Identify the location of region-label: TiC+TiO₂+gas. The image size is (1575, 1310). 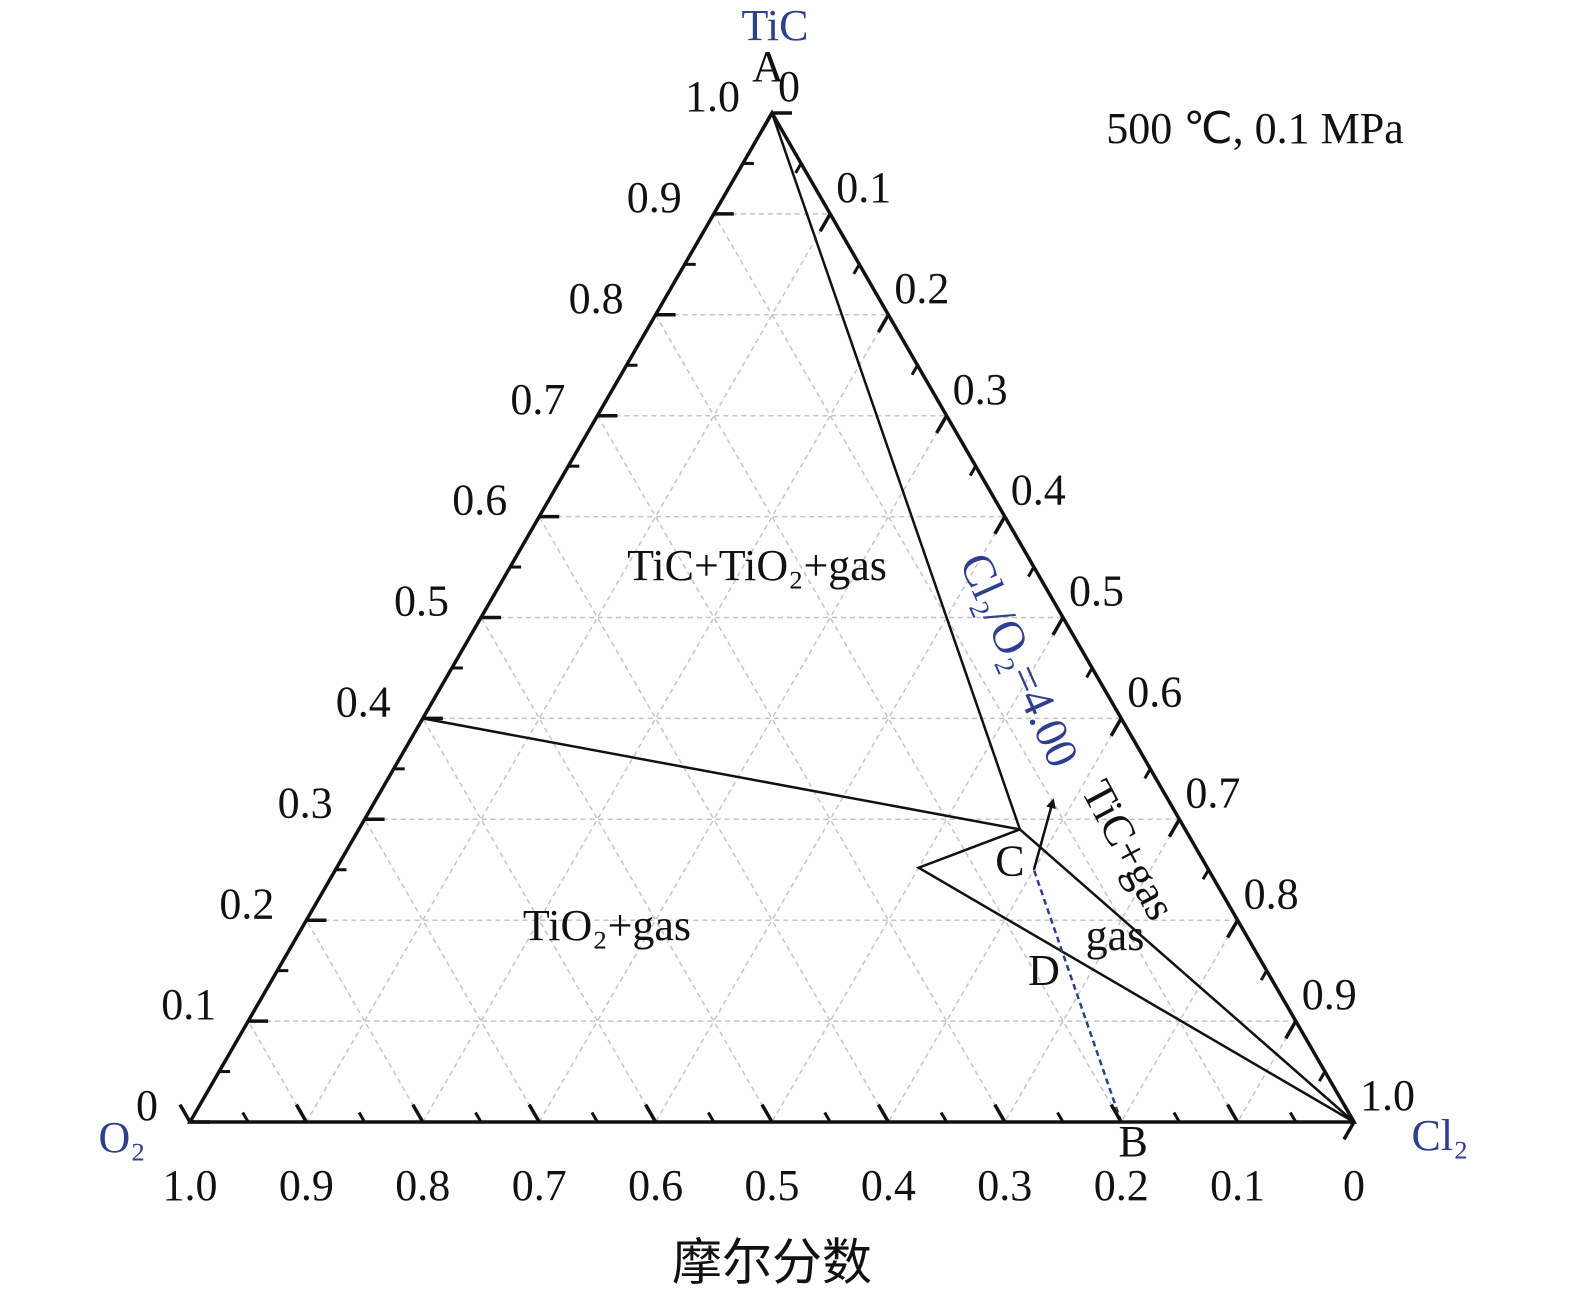
(757, 565).